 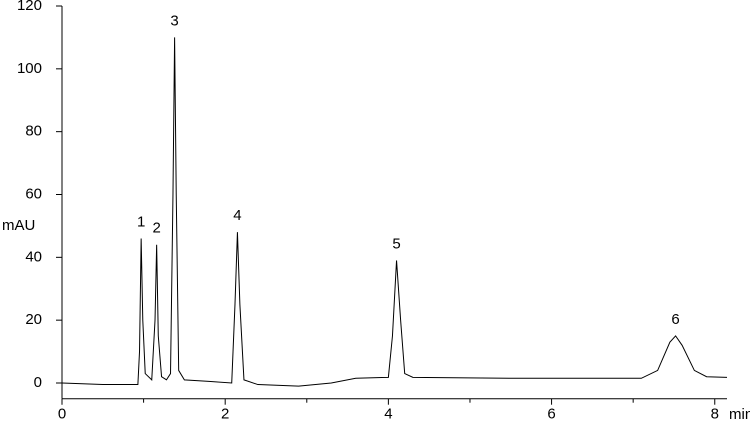 I want to click on peak-label: 1, so click(x=141, y=221).